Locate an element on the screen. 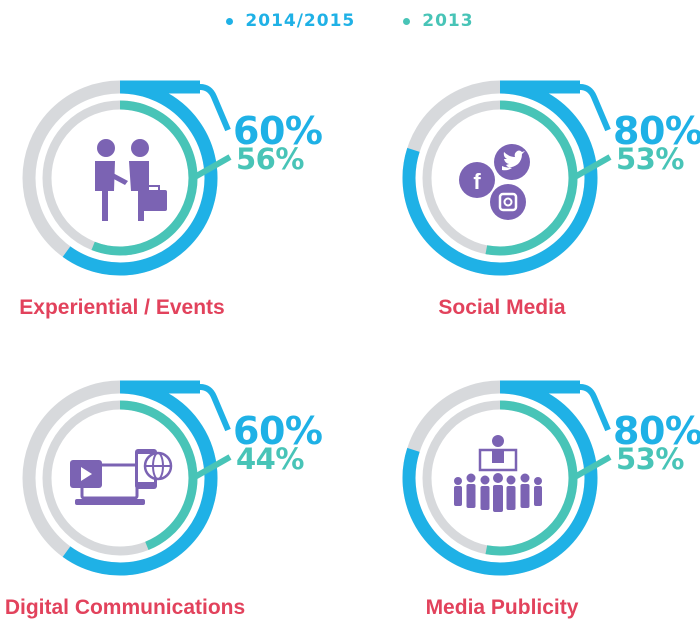  legend-dot-2013 is located at coordinates (407, 21).